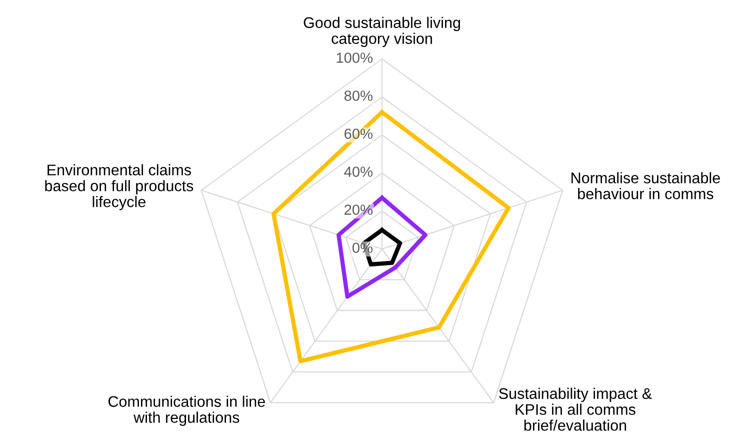 Image resolution: width=748 pixels, height=439 pixels. Describe the element at coordinates (354, 57) in the screenshot. I see `y-tick-label: 100%` at that location.